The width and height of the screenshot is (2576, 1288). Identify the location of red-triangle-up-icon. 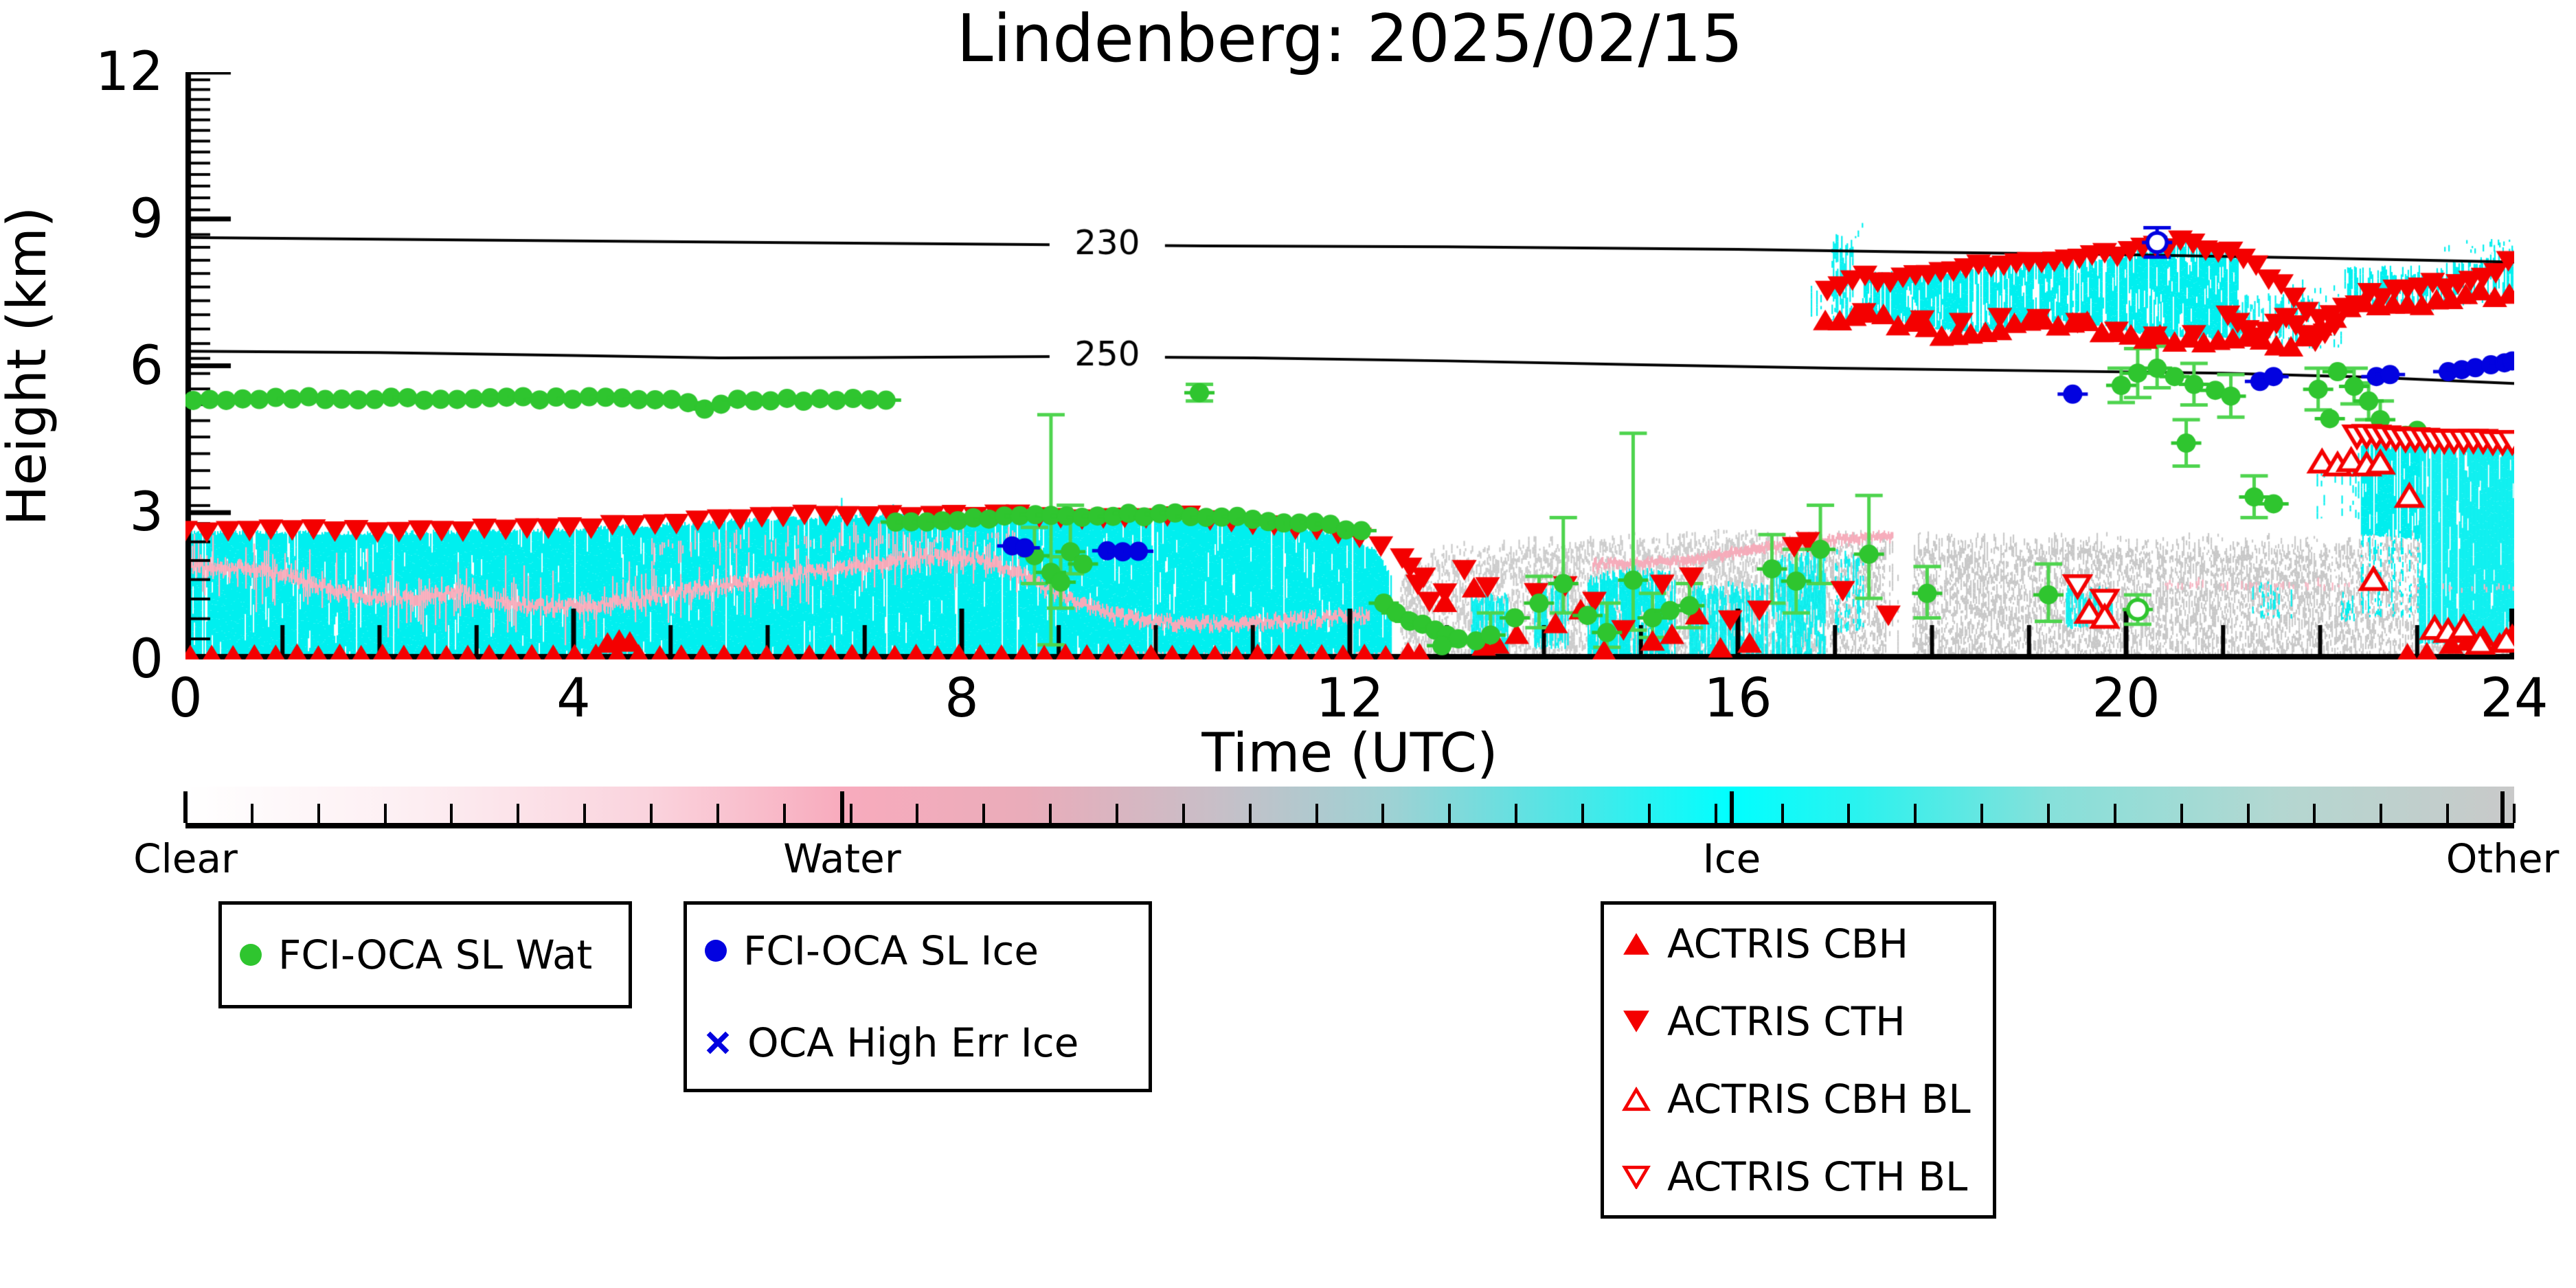
(1636, 943).